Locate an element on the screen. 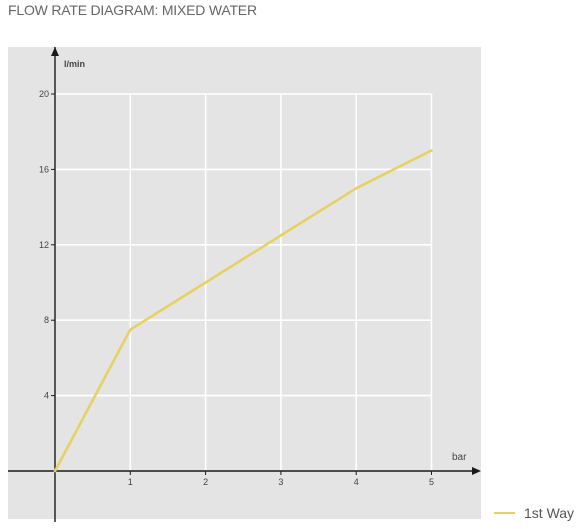 This screenshot has width=581, height=529. y-tick-label: 16 is located at coordinates (44, 169).